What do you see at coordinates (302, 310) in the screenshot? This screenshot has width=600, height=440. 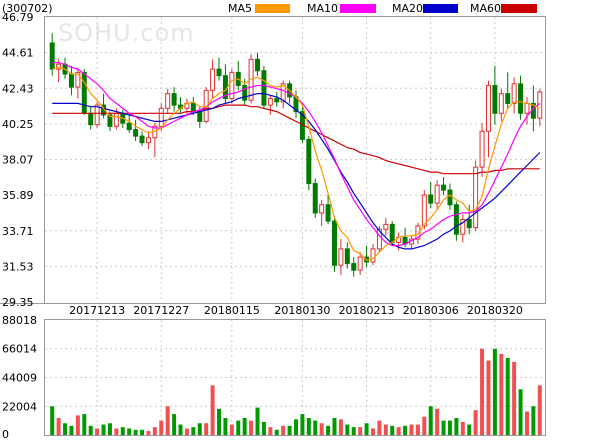 I see `date-tick-label: 20180130` at bounding box center [302, 310].